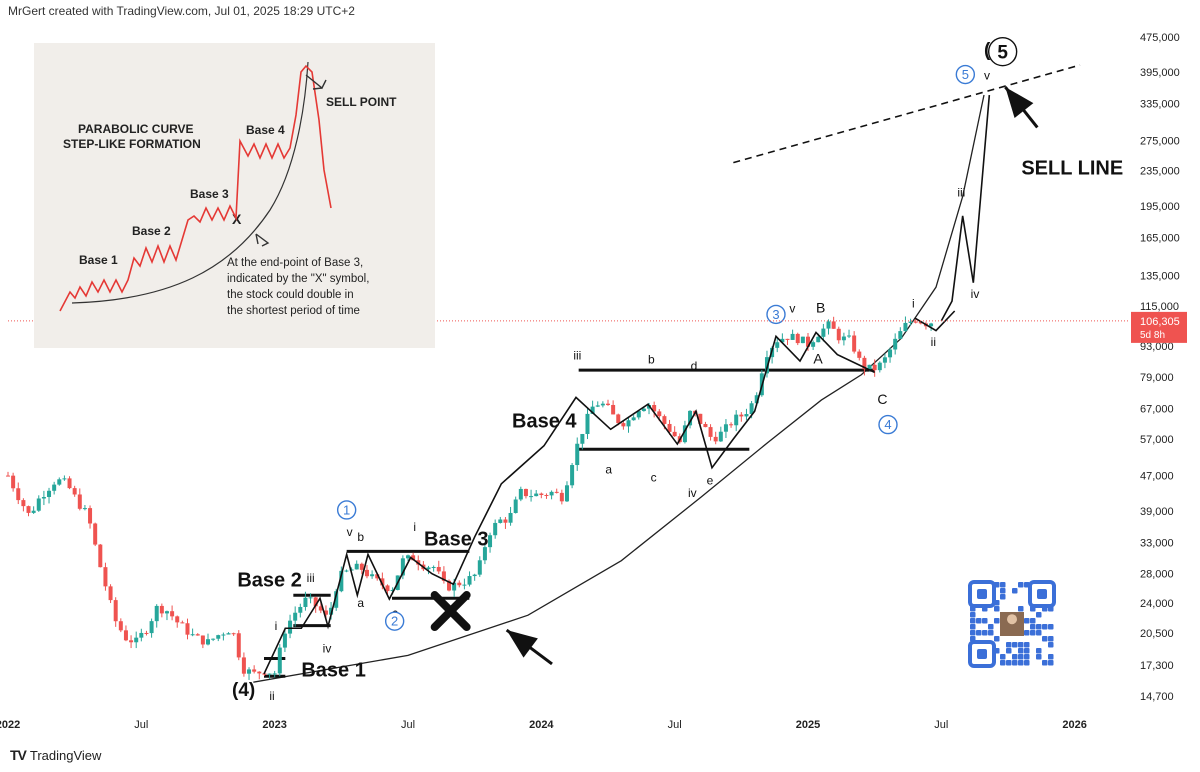 The height and width of the screenshot is (772, 1200). I want to click on wave-label: A, so click(818, 358).